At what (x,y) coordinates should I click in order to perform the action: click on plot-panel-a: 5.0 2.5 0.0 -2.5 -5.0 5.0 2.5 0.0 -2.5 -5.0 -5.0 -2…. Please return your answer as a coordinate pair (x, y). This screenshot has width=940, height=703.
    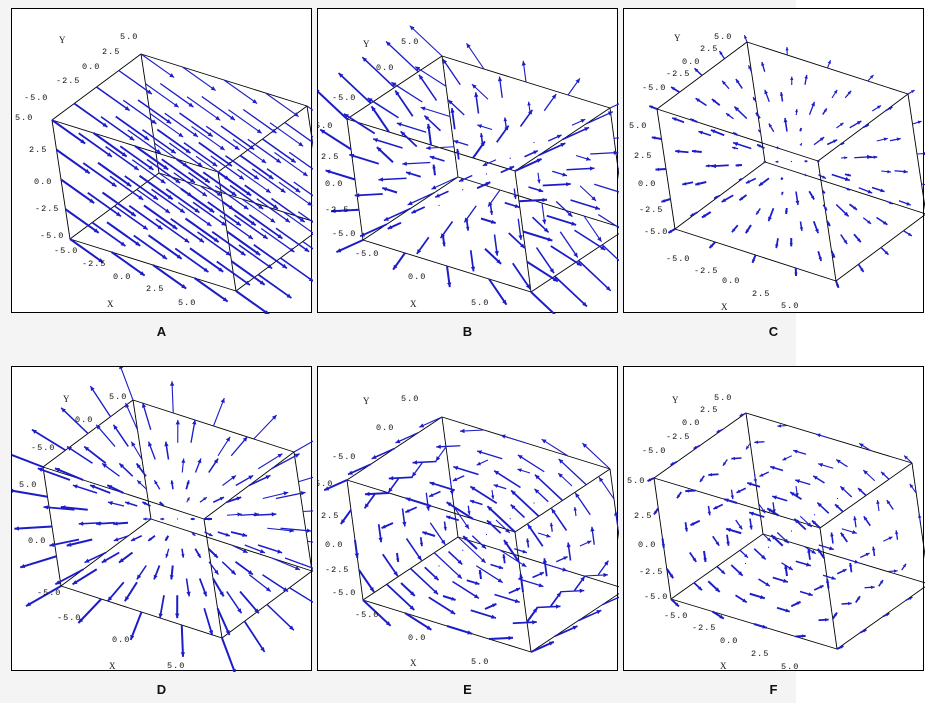
    Looking at the image, I should click on (162, 161).